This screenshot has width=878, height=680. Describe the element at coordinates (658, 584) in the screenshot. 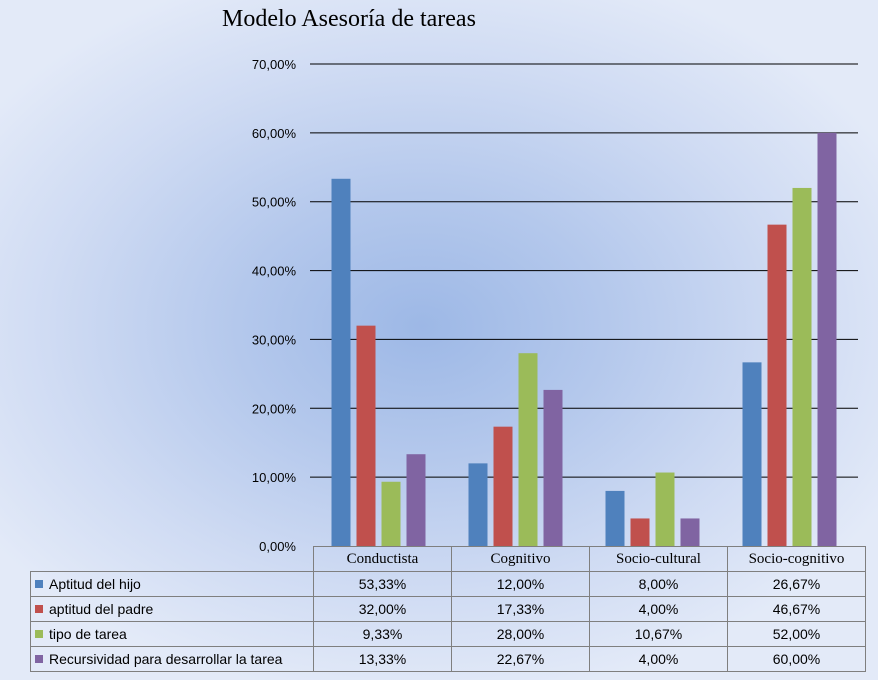

I see `data-label: 8,00%` at that location.